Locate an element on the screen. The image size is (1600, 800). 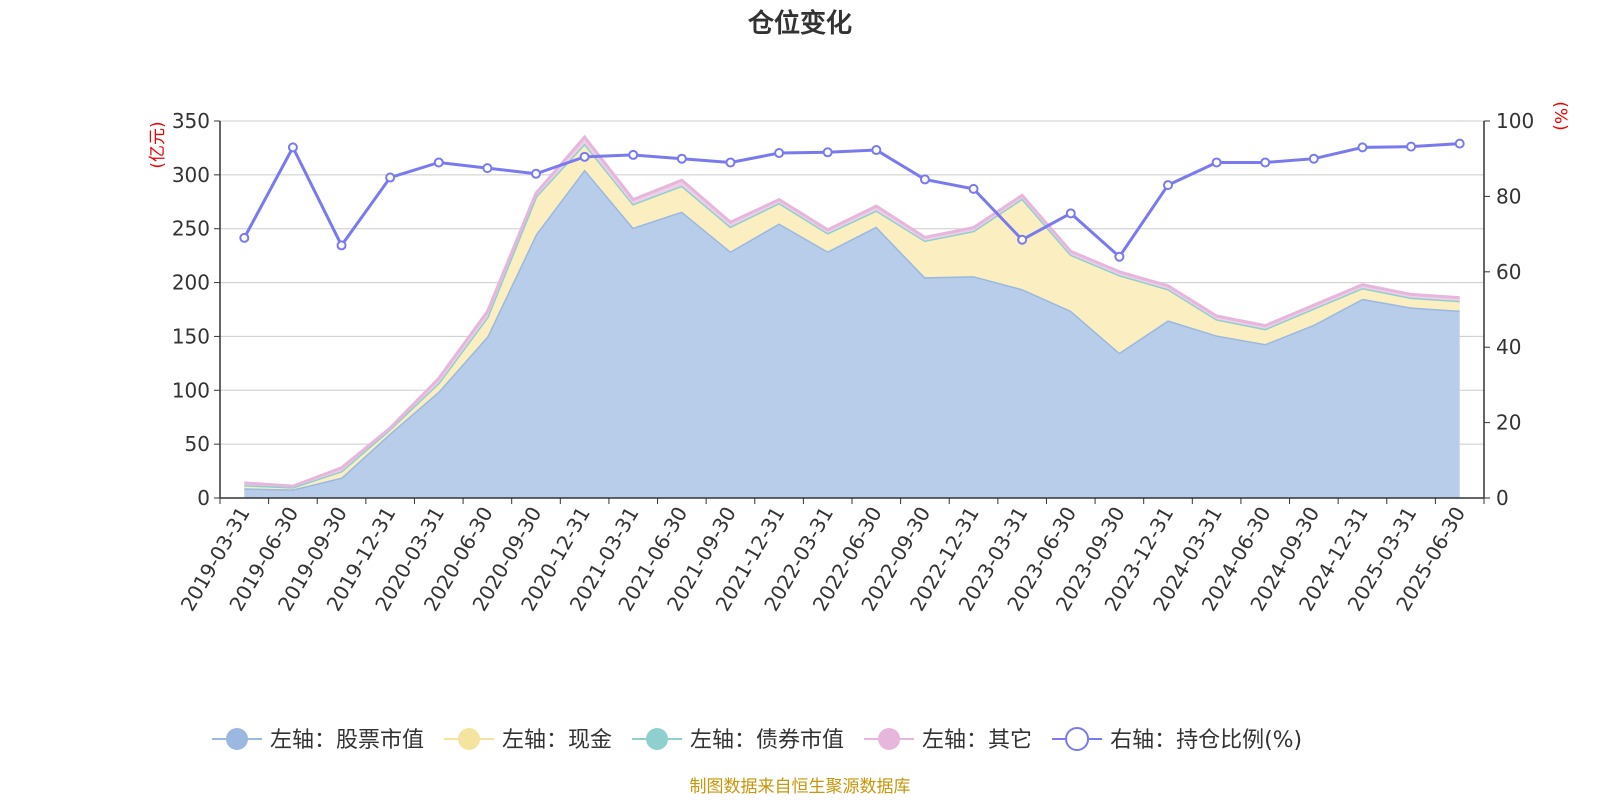
legend-item-1: 左轴：现金 is located at coordinates (528, 740).